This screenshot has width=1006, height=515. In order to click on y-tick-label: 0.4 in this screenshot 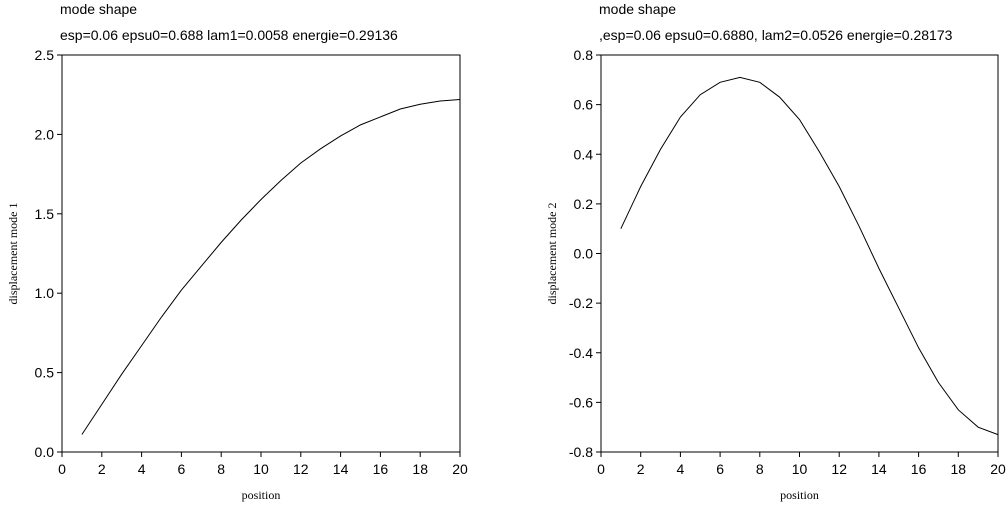, I will do `click(584, 154)`.